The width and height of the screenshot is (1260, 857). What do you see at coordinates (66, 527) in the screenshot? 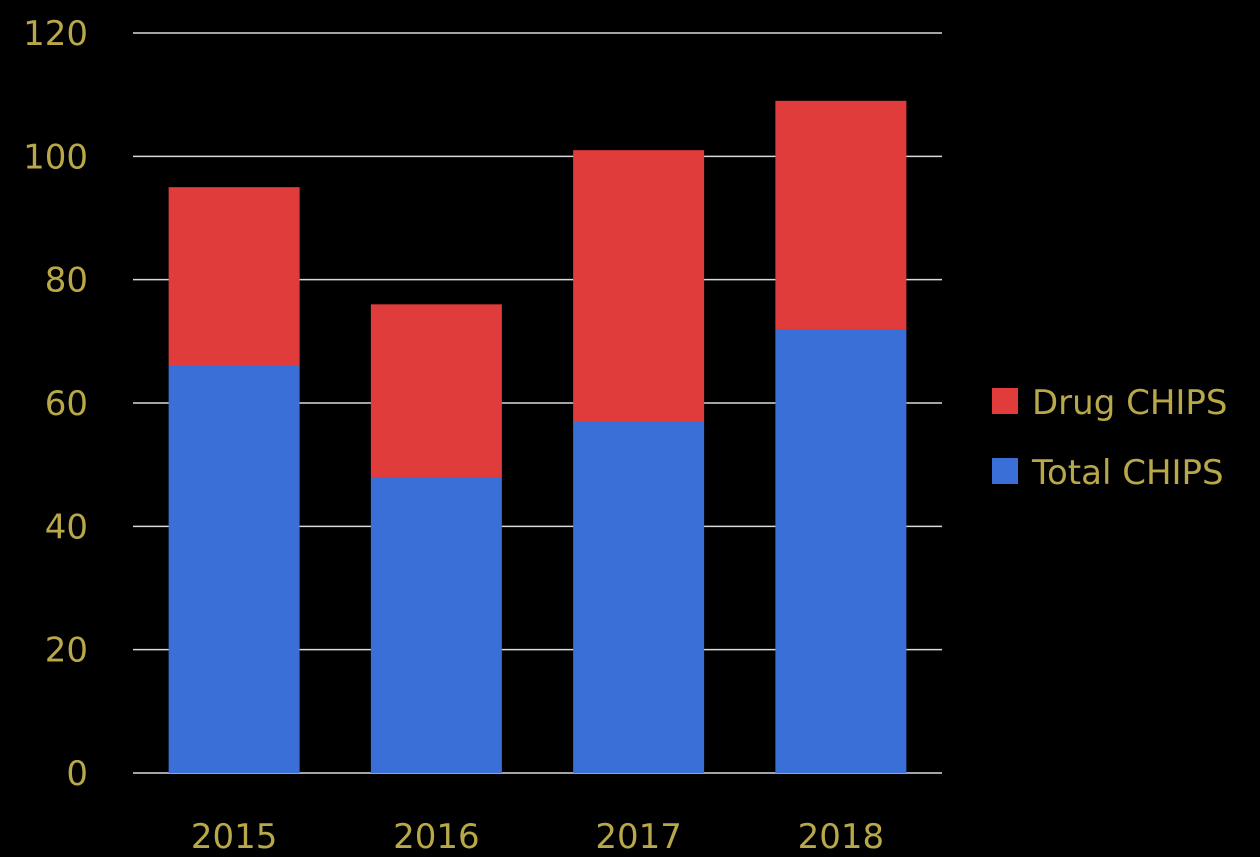
I see `y-tick-label: 40` at bounding box center [66, 527].